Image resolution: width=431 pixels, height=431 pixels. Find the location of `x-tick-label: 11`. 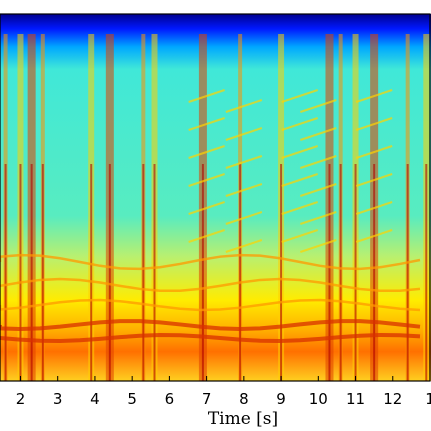

x-tick-label: 11 is located at coordinates (355, 399).